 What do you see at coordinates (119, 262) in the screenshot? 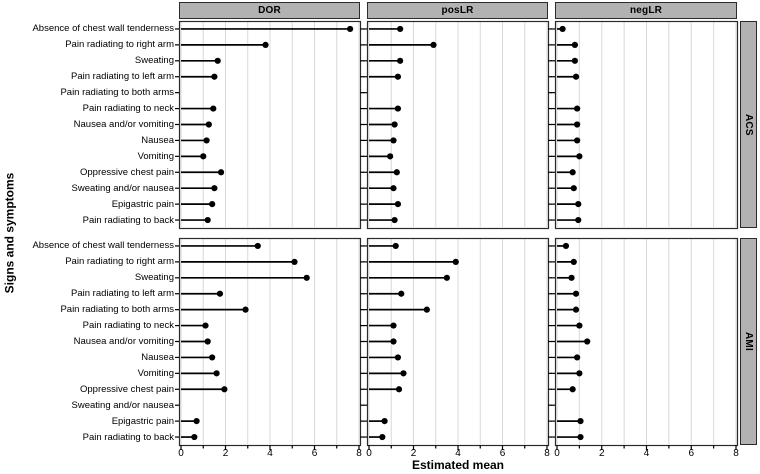
I see `y-axis-label: Pain radiating to right arm` at bounding box center [119, 262].